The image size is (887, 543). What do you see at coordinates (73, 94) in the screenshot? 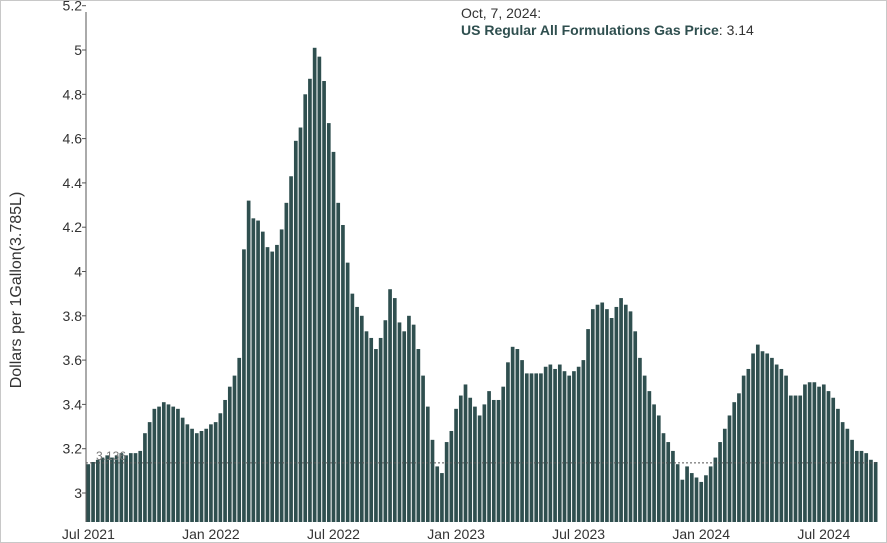
I see `y-tick-label: 4.8` at bounding box center [73, 94].